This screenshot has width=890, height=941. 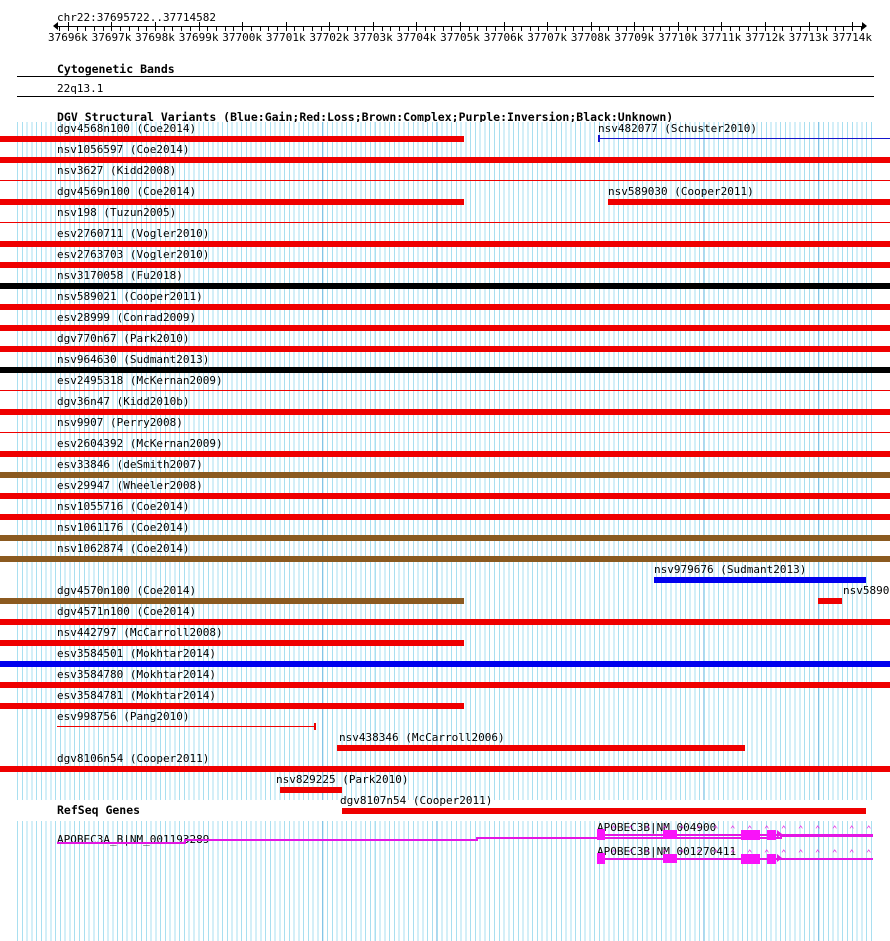 What do you see at coordinates (127, 611) in the screenshot?
I see `variant-label: dgv4571n100 (Coe2014)` at bounding box center [127, 611].